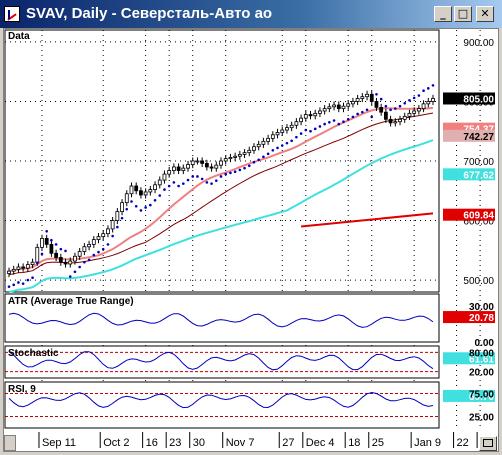 The width and height of the screenshot is (502, 455). I want to click on indicator-panel, so click(222, 318).